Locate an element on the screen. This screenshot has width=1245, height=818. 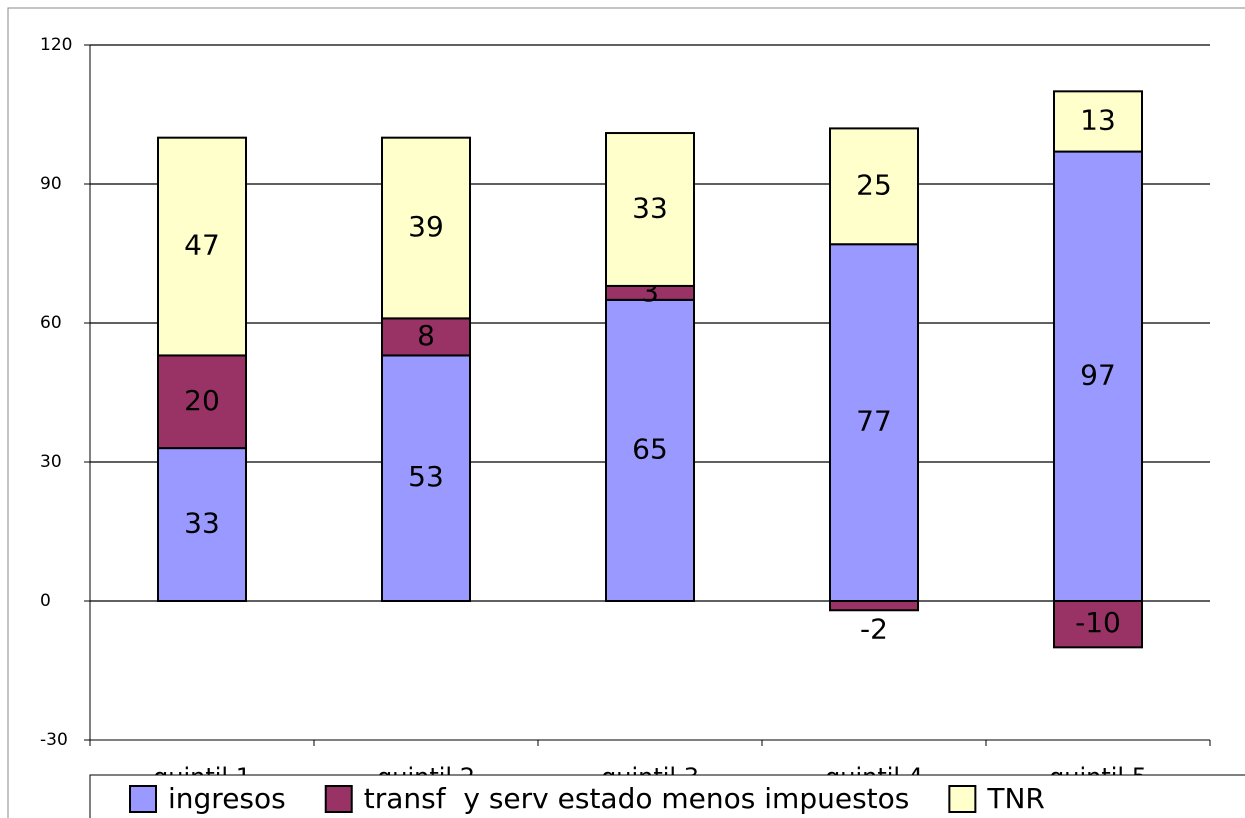
y-tick-label: 120 is located at coordinates (56, 45).